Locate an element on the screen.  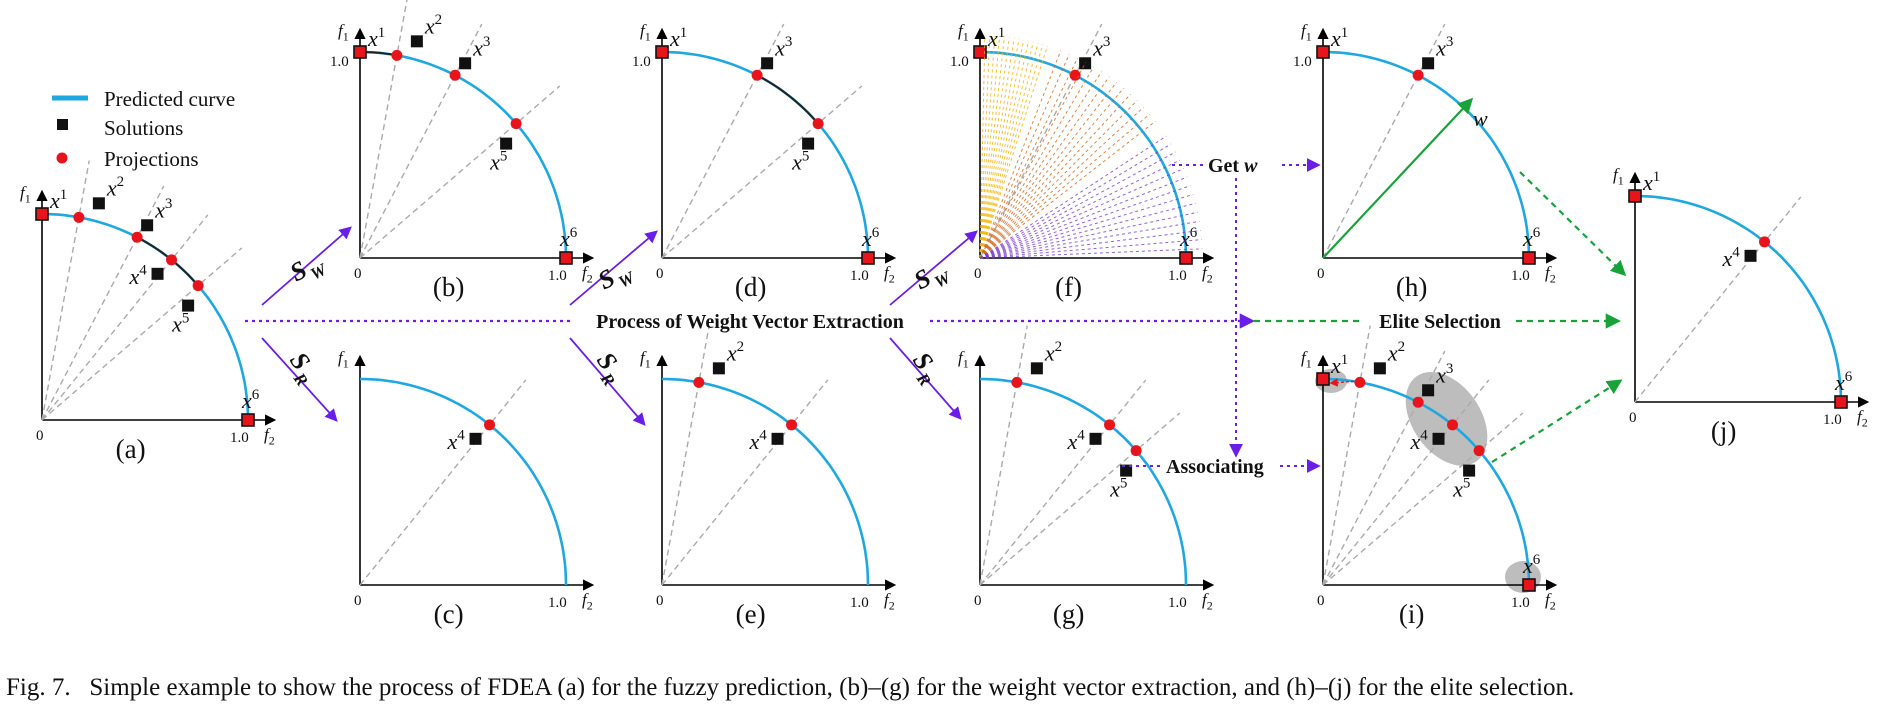
caption-prefix: Fig. 7. is located at coordinates (38, 687).